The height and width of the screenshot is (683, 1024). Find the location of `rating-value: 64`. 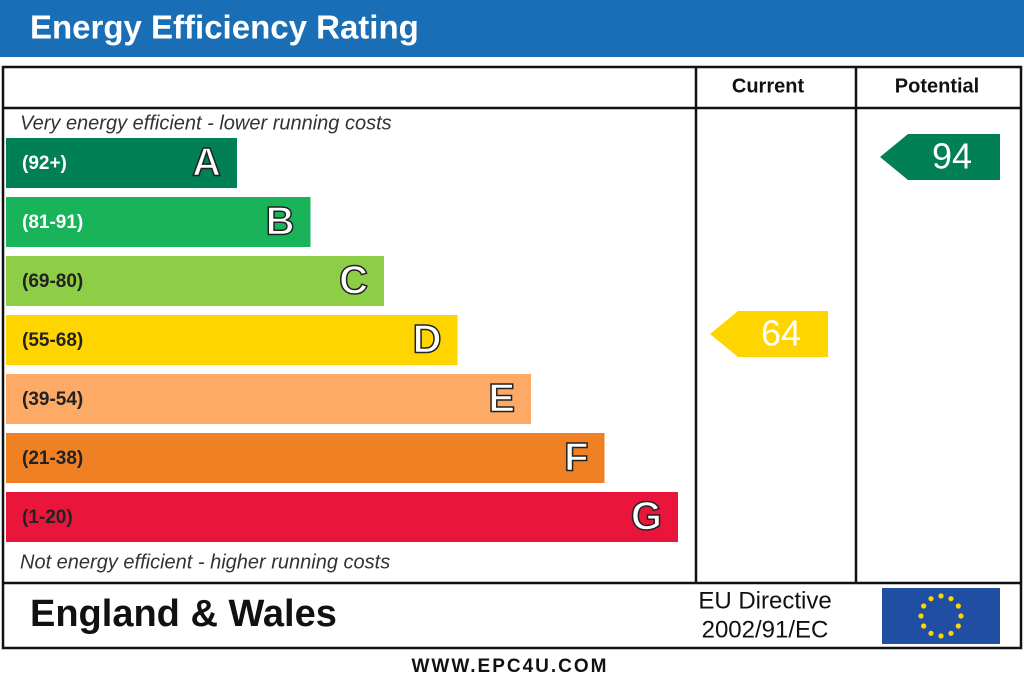

rating-value: 64 is located at coordinates (781, 333).